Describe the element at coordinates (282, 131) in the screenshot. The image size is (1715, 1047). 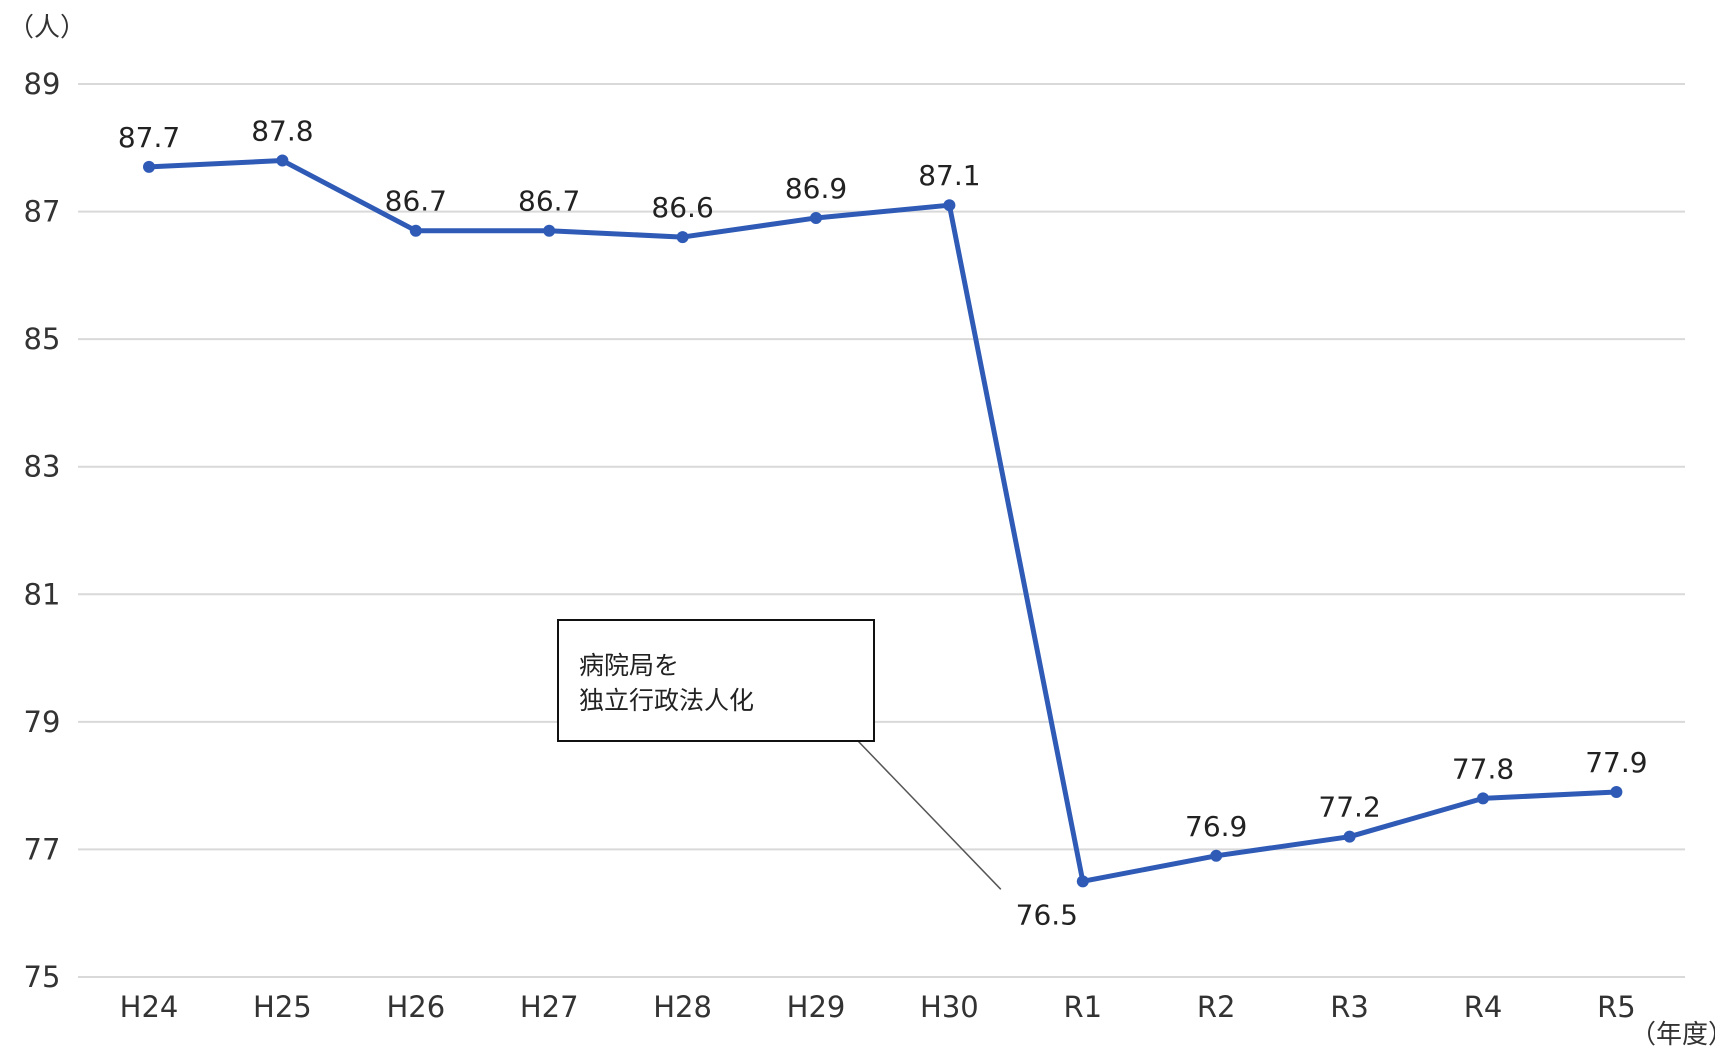
I see `data-label-H25: 87.8` at that location.